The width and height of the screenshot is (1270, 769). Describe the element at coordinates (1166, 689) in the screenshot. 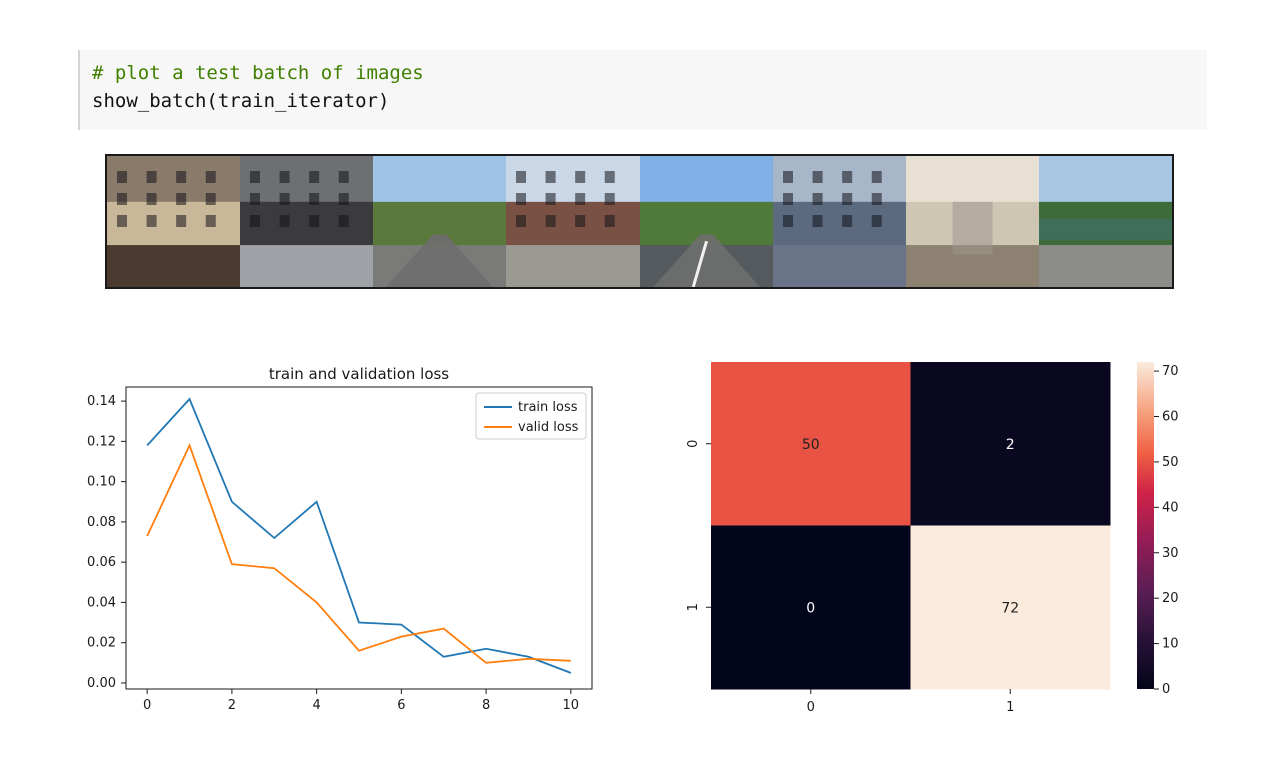

I see `colorbar-tick-label: 0` at that location.